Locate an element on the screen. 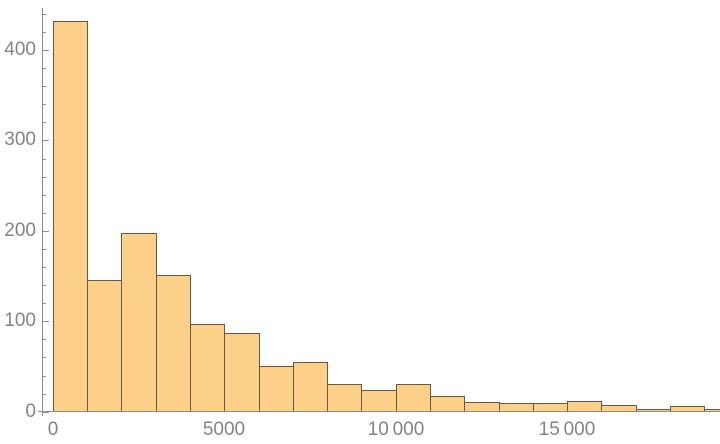  y-tick-label: 100 is located at coordinates (20, 320).